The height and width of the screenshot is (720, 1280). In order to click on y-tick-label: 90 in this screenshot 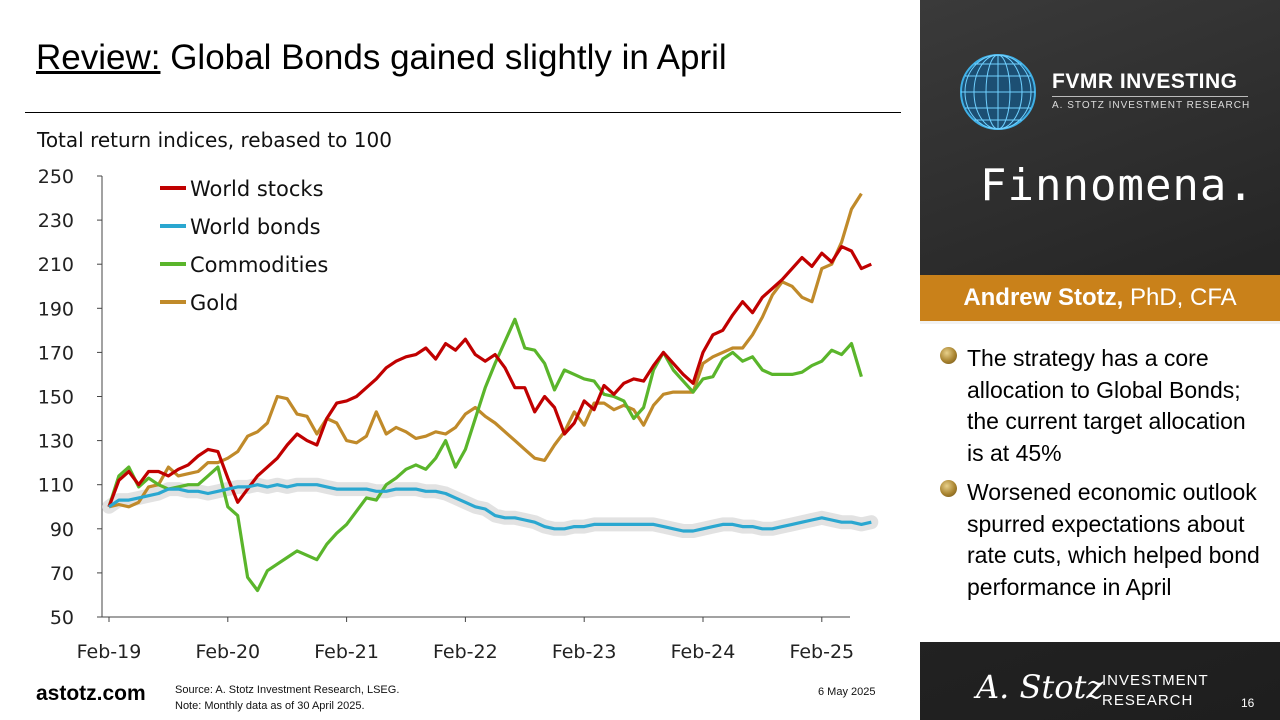, I will do `click(62, 530)`.